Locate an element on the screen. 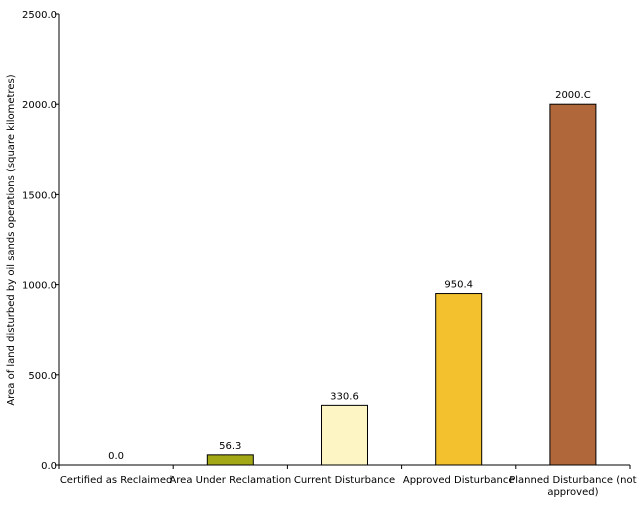 This screenshot has height=515, width=642. y-tick-label: 500.0 is located at coordinates (42, 376).